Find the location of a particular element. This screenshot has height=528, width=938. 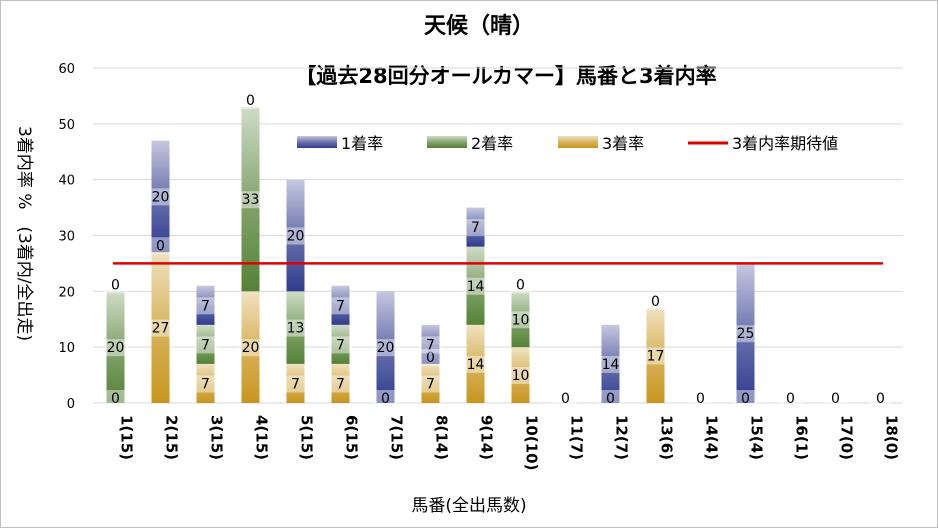

y-tick-label: 30 is located at coordinates (66, 237).